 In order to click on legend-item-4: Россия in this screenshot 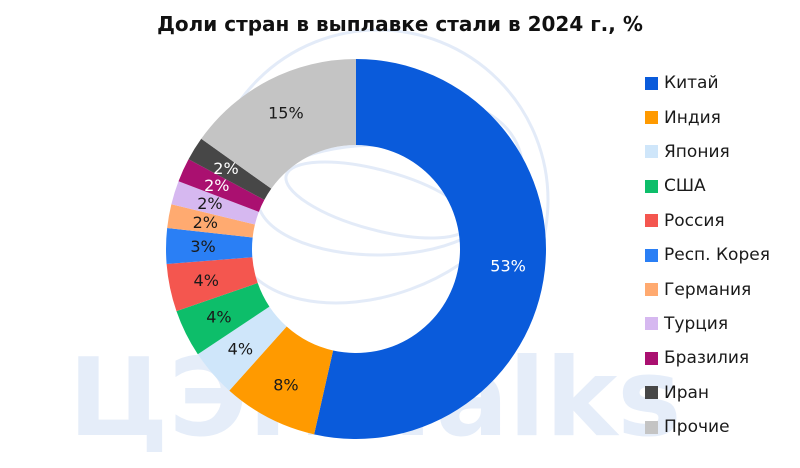, I will do `click(720, 221)`.